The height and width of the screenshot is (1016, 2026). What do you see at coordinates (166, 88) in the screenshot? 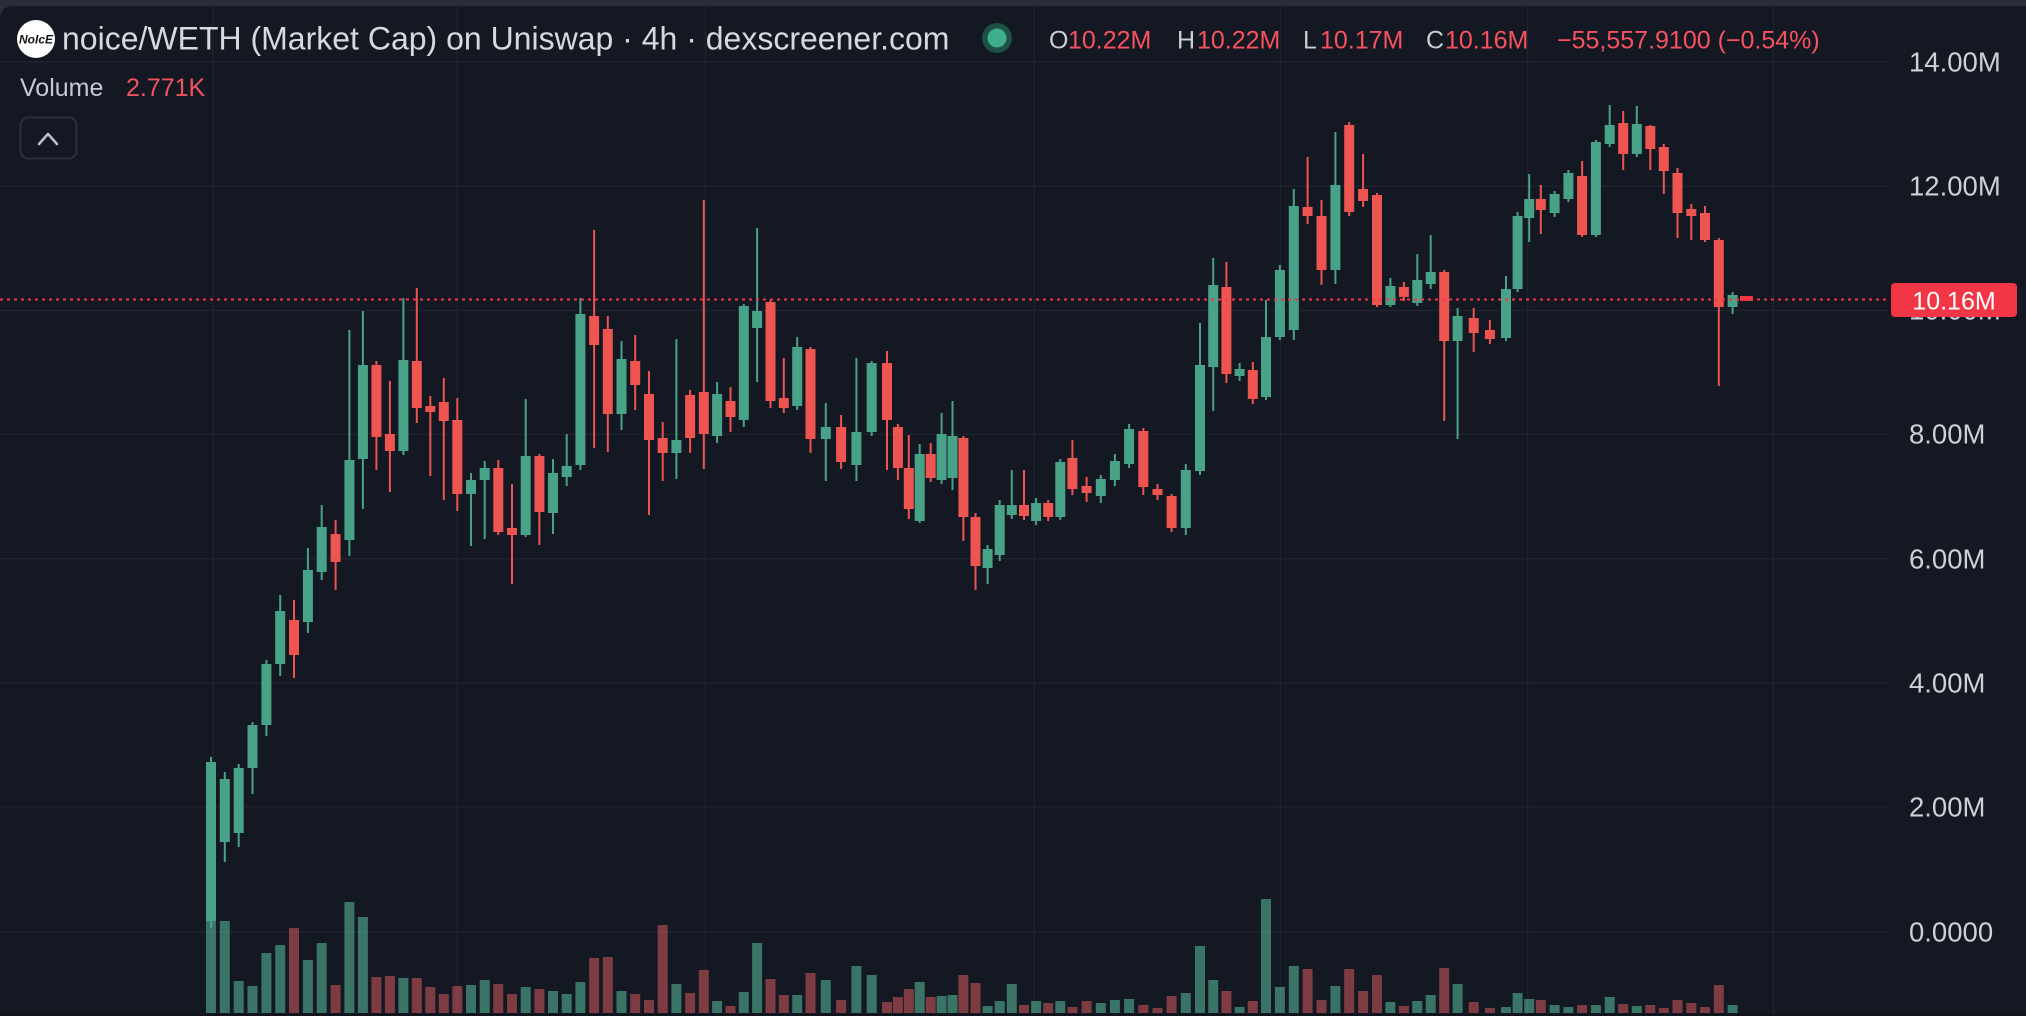
I see `svg-text: 2.771K` at bounding box center [166, 88].